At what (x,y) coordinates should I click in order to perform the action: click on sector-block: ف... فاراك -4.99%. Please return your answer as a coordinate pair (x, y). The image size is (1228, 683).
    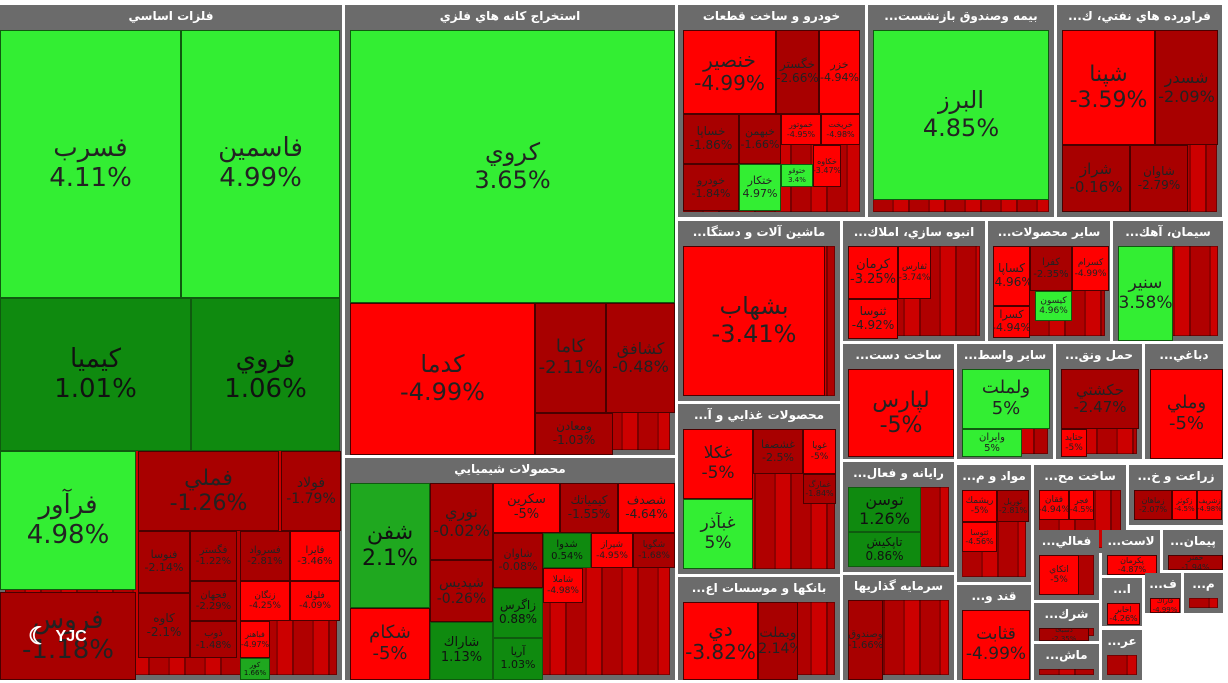
    Looking at the image, I should click on (1163, 593).